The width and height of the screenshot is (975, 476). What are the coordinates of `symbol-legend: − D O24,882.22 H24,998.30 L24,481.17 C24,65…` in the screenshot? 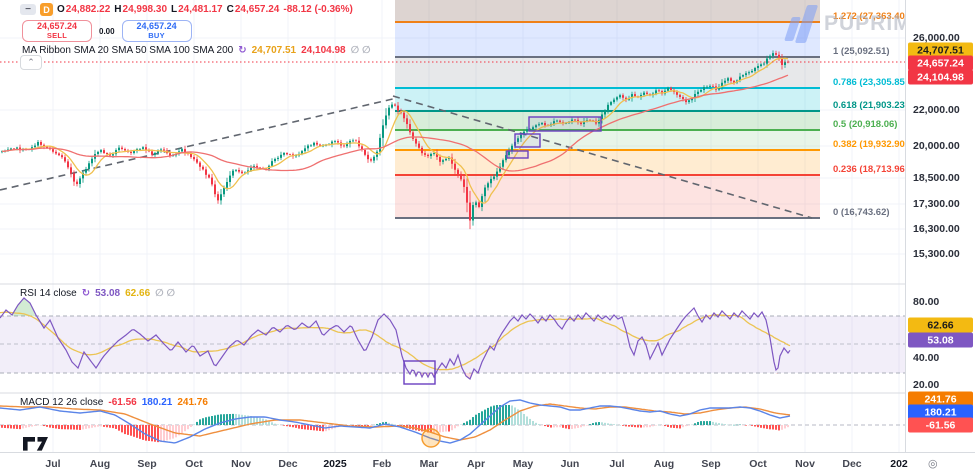 It's located at (188, 9).